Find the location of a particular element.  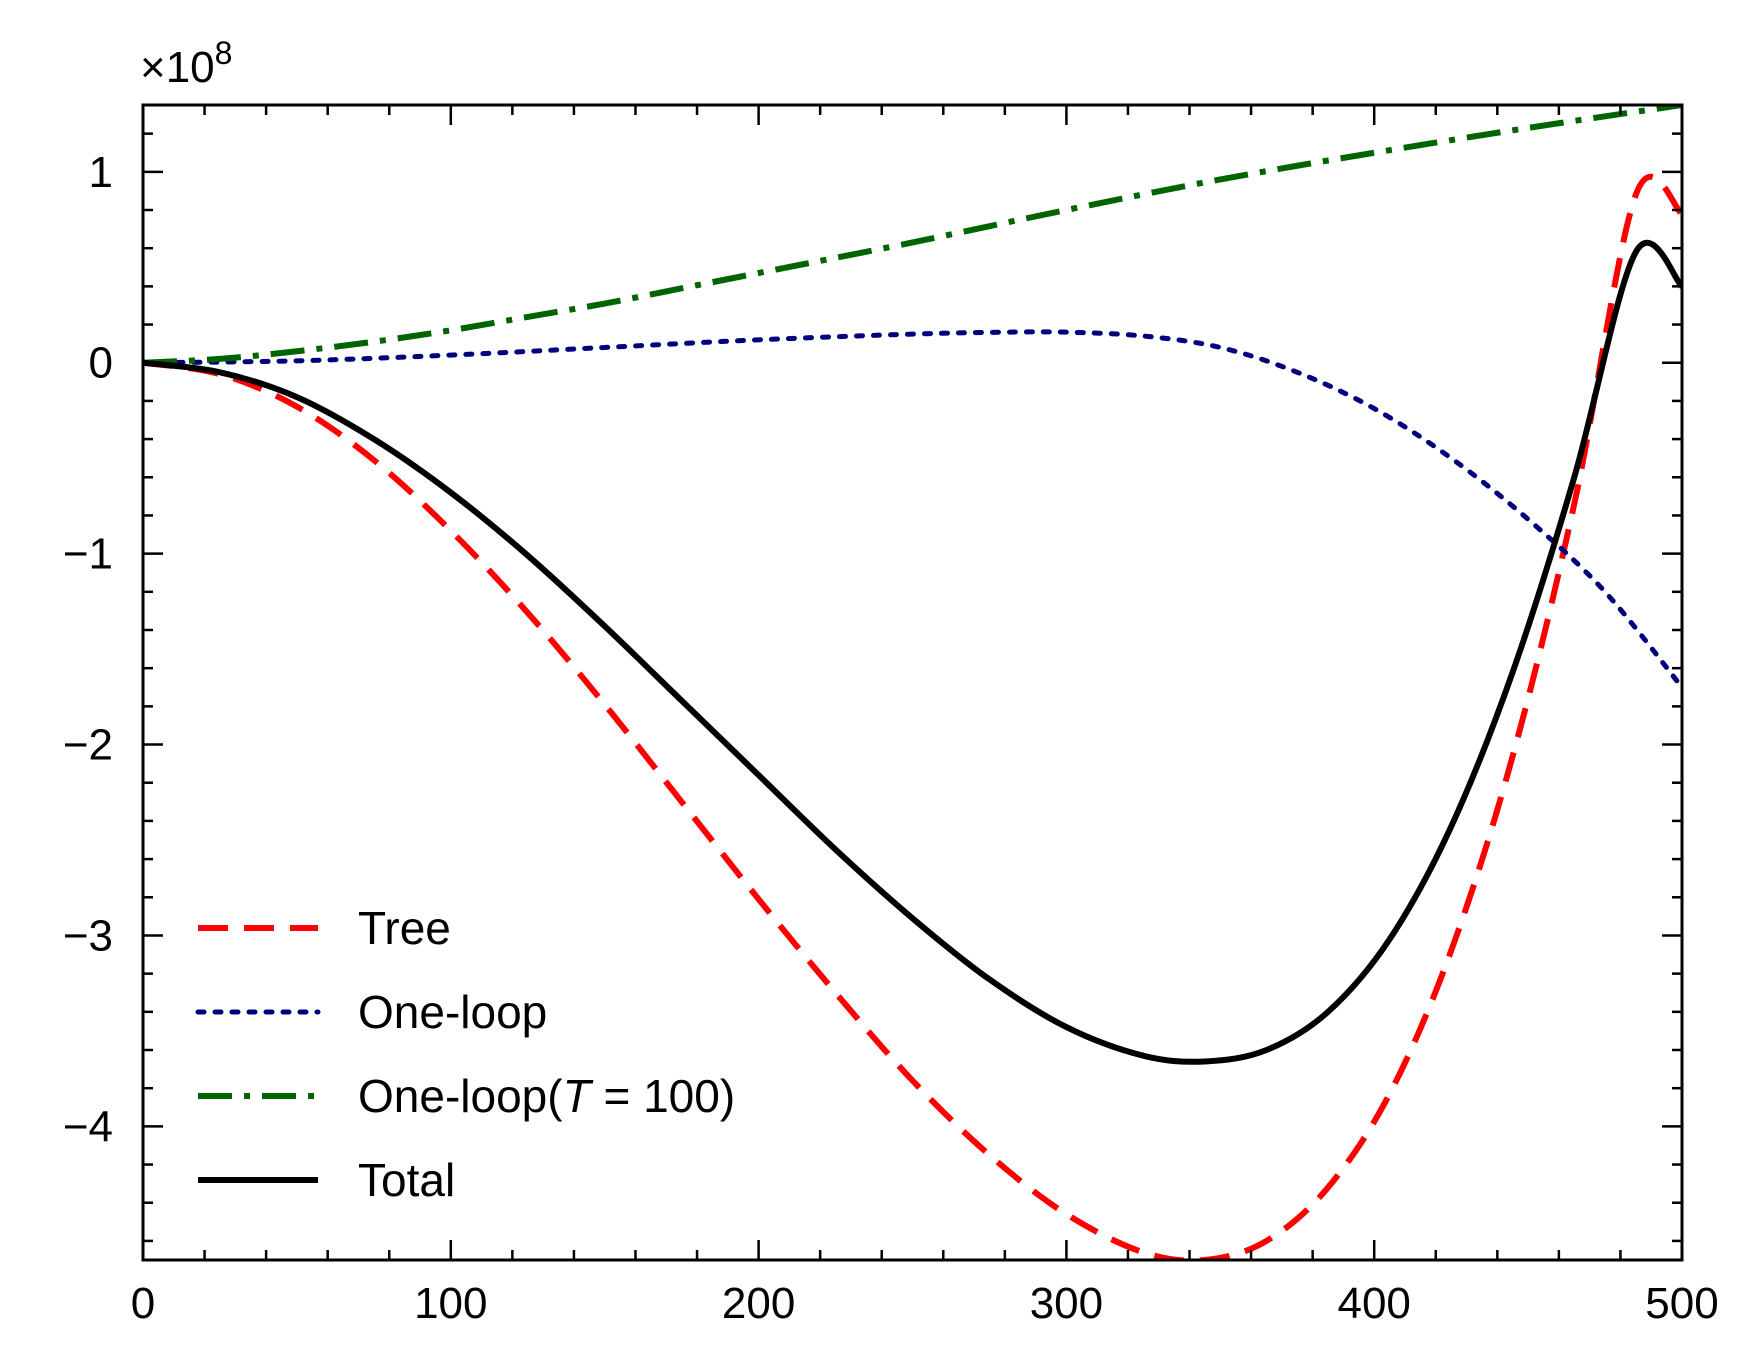

y-scale-factor: ×10⁸ is located at coordinates (186, 63).